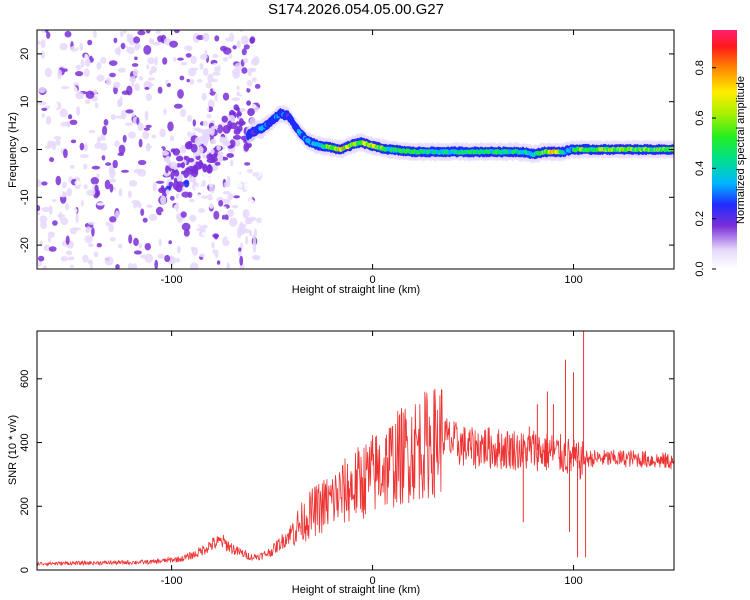  Describe the element at coordinates (25, 54) in the screenshot. I see `y-tick-label: 20` at that location.